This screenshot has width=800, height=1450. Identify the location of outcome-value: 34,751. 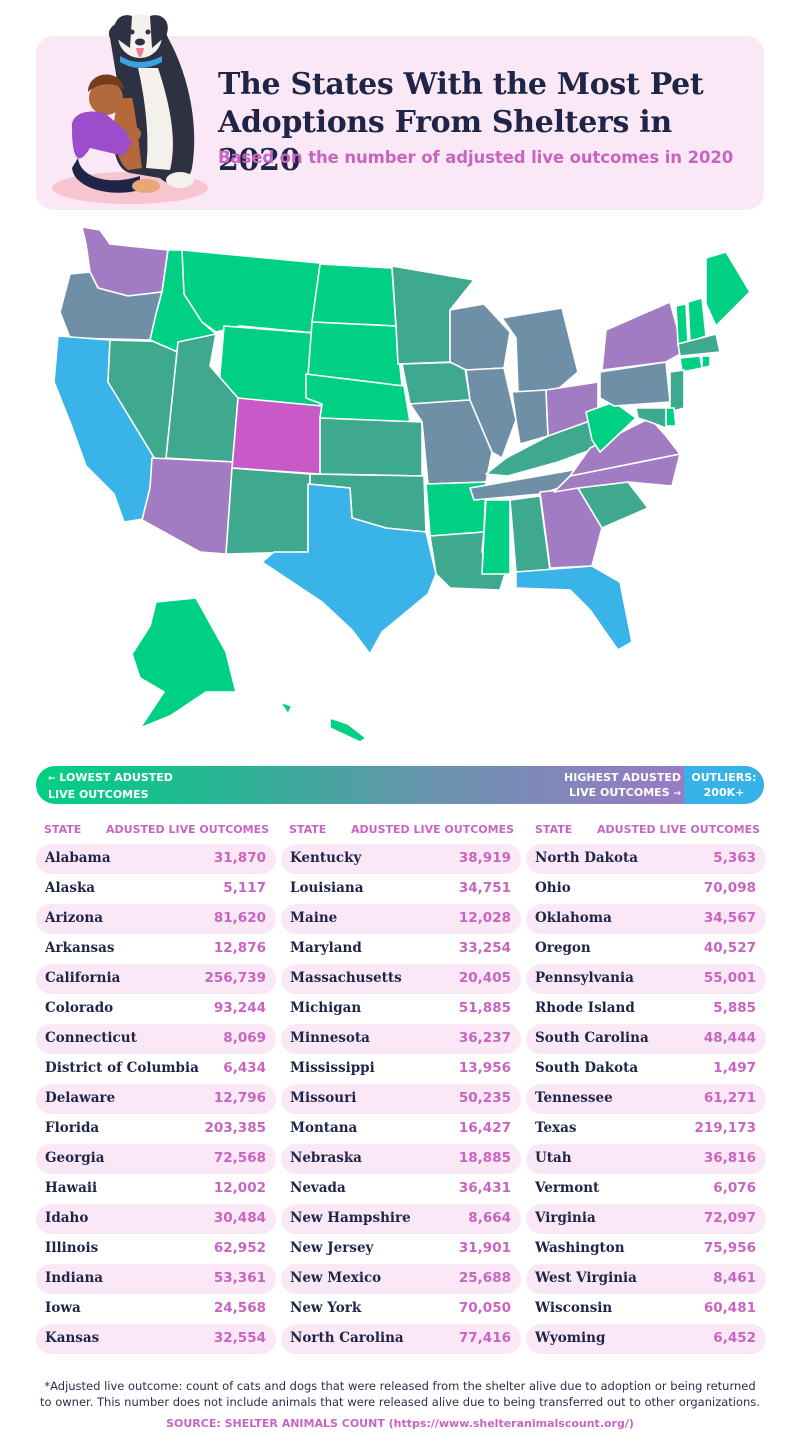
(484, 888).